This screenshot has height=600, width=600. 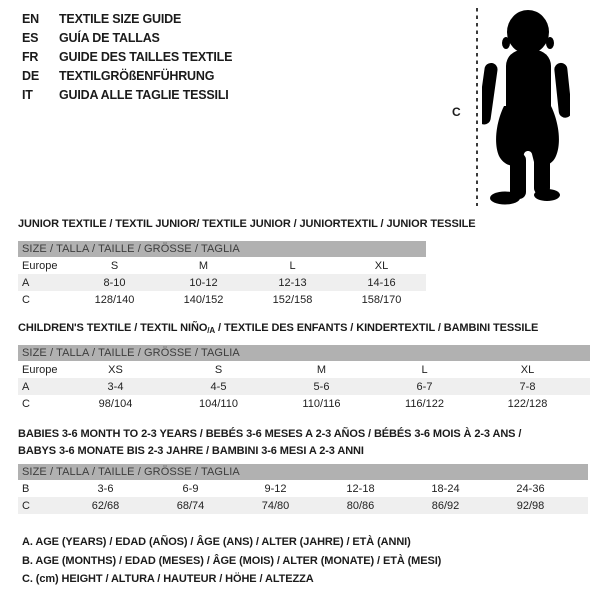 What do you see at coordinates (527, 386) in the screenshot?
I see `size-cell: 7-8` at bounding box center [527, 386].